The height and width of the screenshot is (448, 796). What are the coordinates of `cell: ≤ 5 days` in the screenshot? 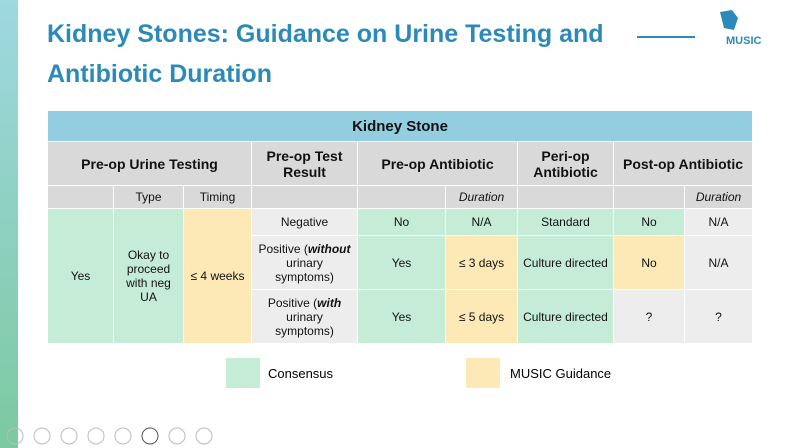 It's located at (481, 316).